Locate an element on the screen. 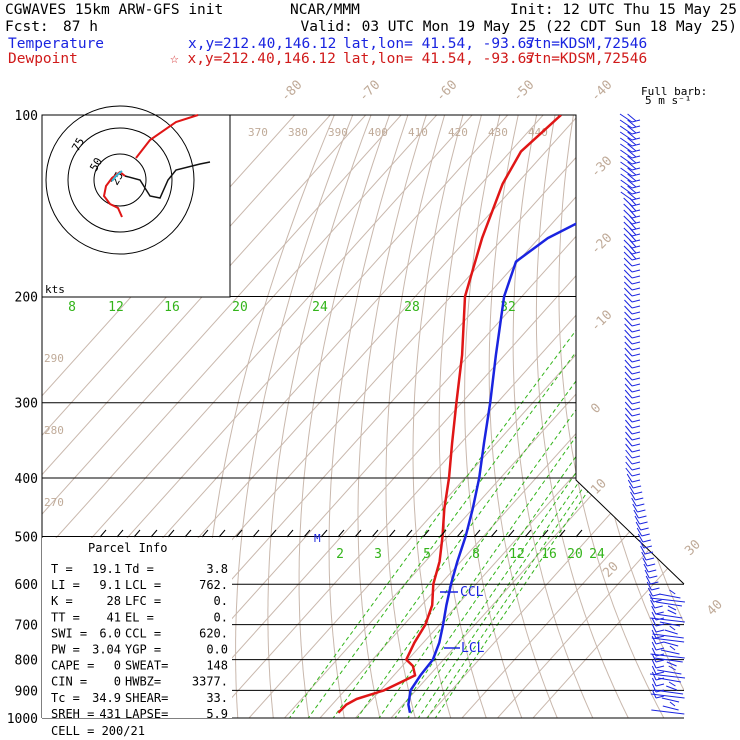 The image size is (740, 740). hodograph-ring is located at coordinates (120, 180).